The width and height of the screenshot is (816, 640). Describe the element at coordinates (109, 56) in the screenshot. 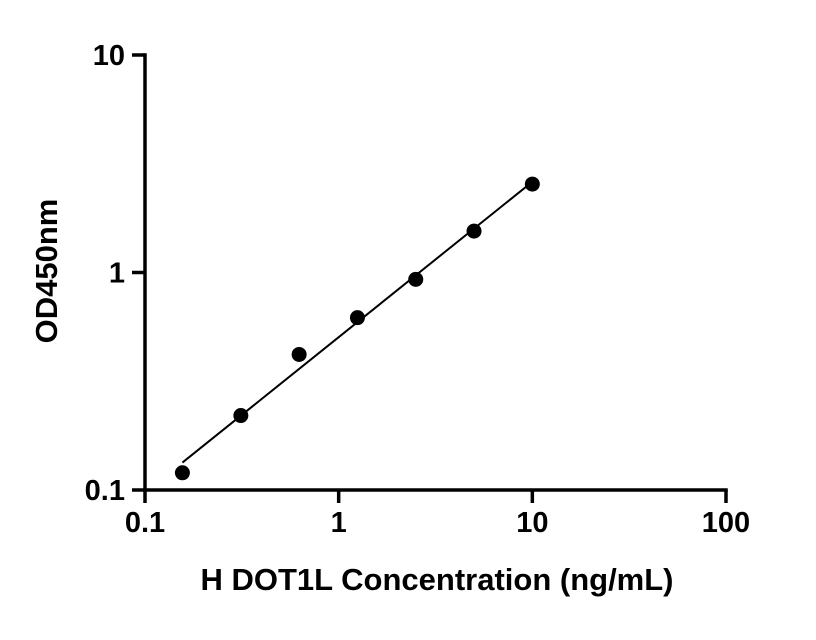

I see `y-tick-label: 10` at that location.